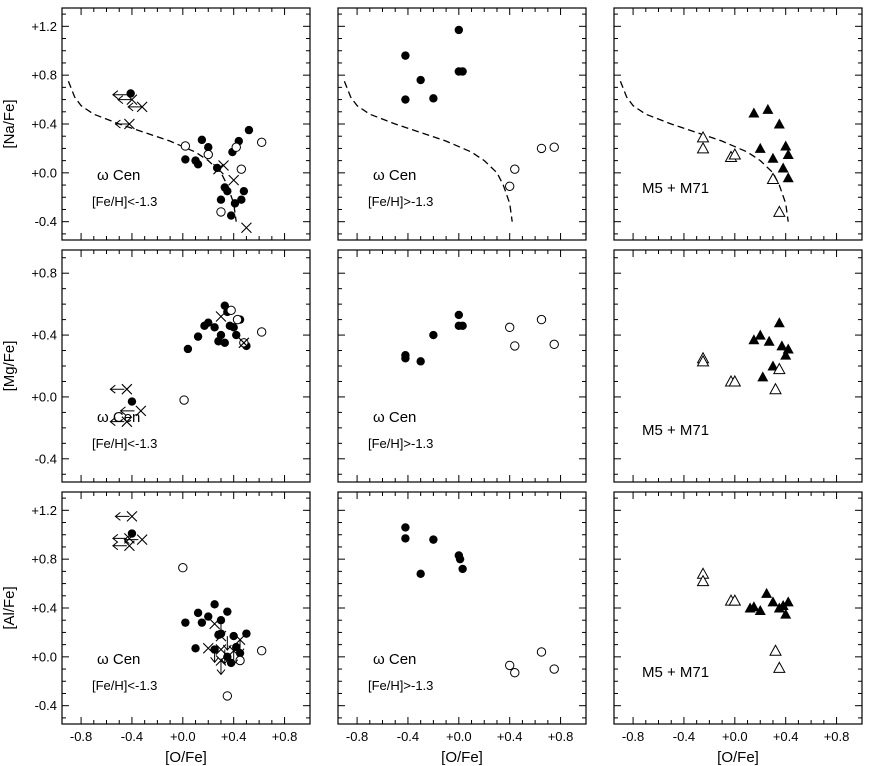 This screenshot has height=766, width=872. What do you see at coordinates (46, 458) in the screenshot?
I see `y-tick-label: -0.4` at bounding box center [46, 458].